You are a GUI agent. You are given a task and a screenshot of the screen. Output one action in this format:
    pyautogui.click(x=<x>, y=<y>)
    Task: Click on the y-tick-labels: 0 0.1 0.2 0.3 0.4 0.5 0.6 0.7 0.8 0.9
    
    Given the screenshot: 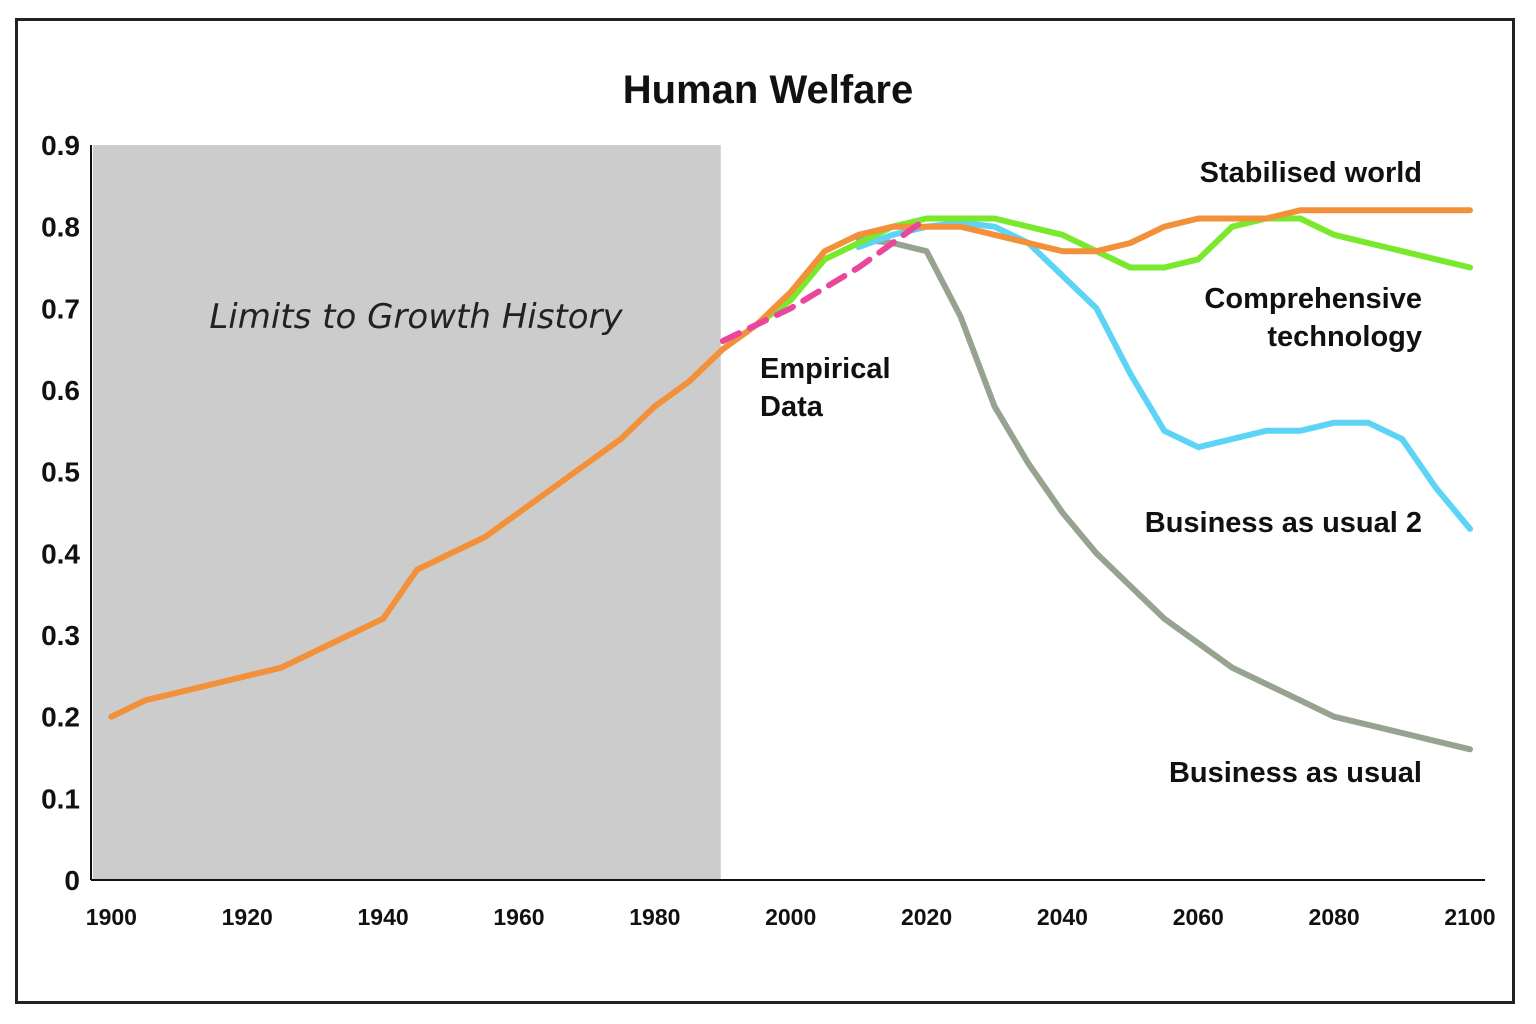 What is the action you would take?
    pyautogui.click(x=60, y=513)
    